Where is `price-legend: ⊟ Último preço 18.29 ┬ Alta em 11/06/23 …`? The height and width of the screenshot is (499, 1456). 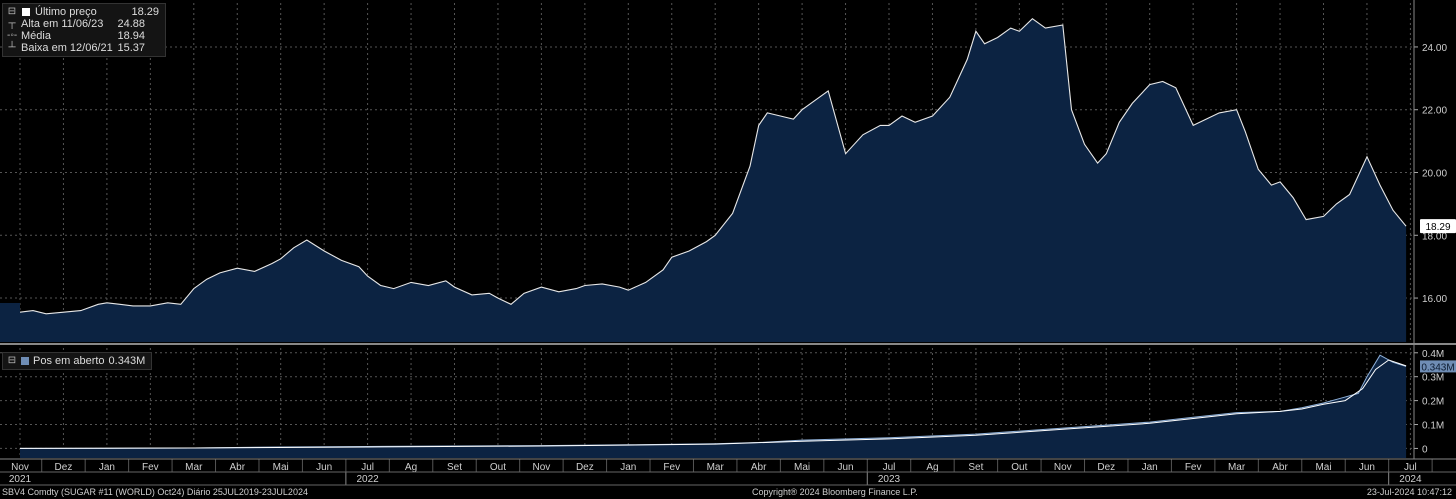
price-legend: ⊟ Último preço 18.29 ┬ Alta em 11/06/23 … is located at coordinates (84, 30).